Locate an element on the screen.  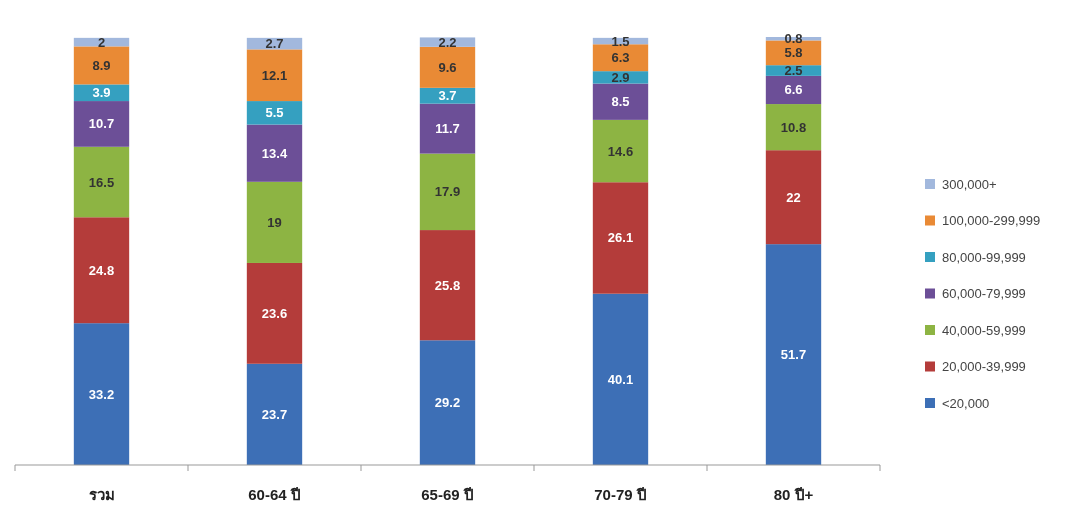
data-label: 17.9 is located at coordinates (447, 192).